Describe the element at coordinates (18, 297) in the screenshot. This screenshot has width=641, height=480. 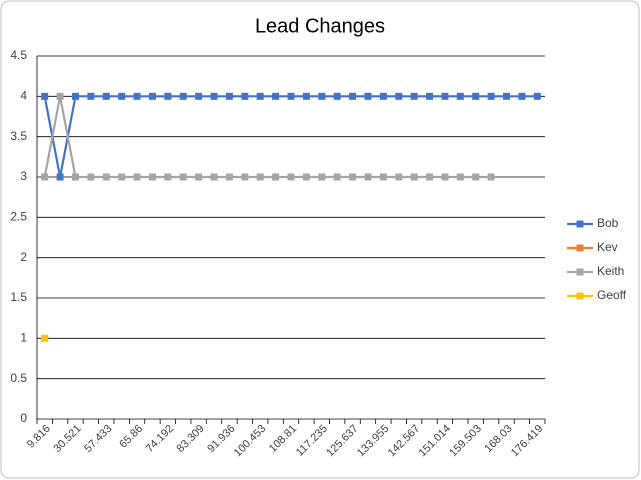
I see `y-tick-label: 1.5` at that location.